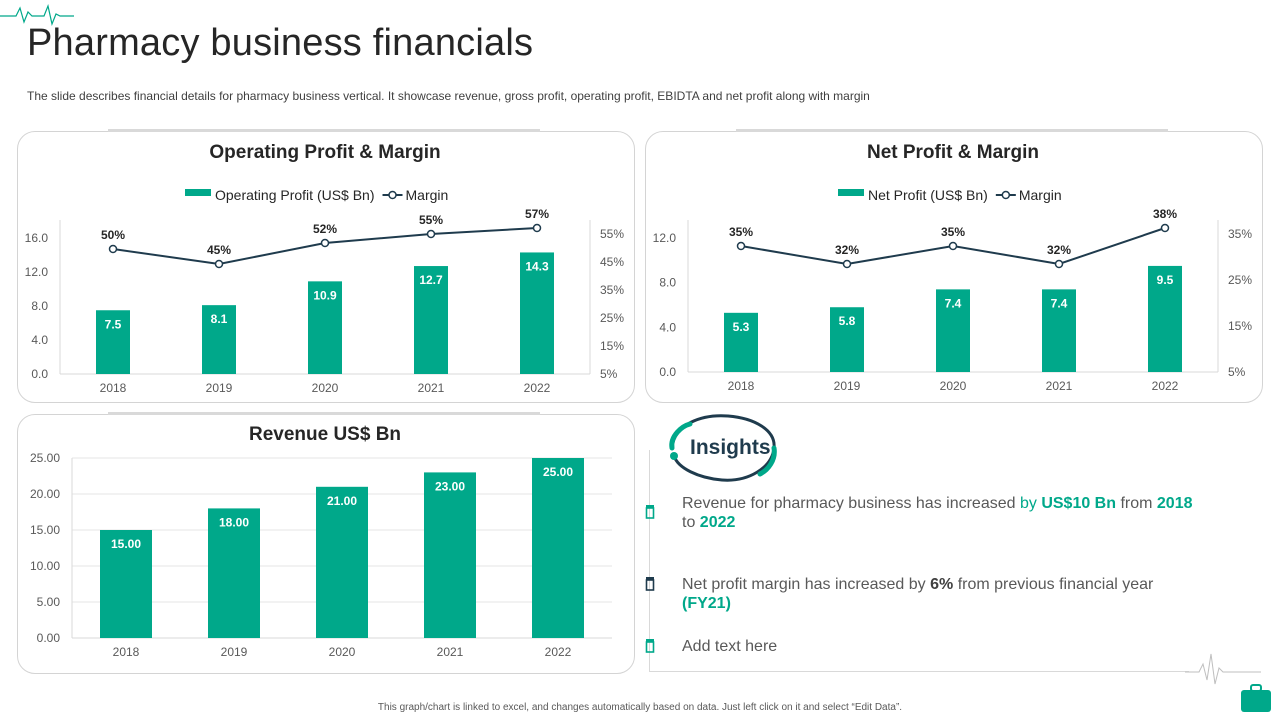 The width and height of the screenshot is (1280, 720). I want to click on y-tick-label: 16.0, so click(37, 238).